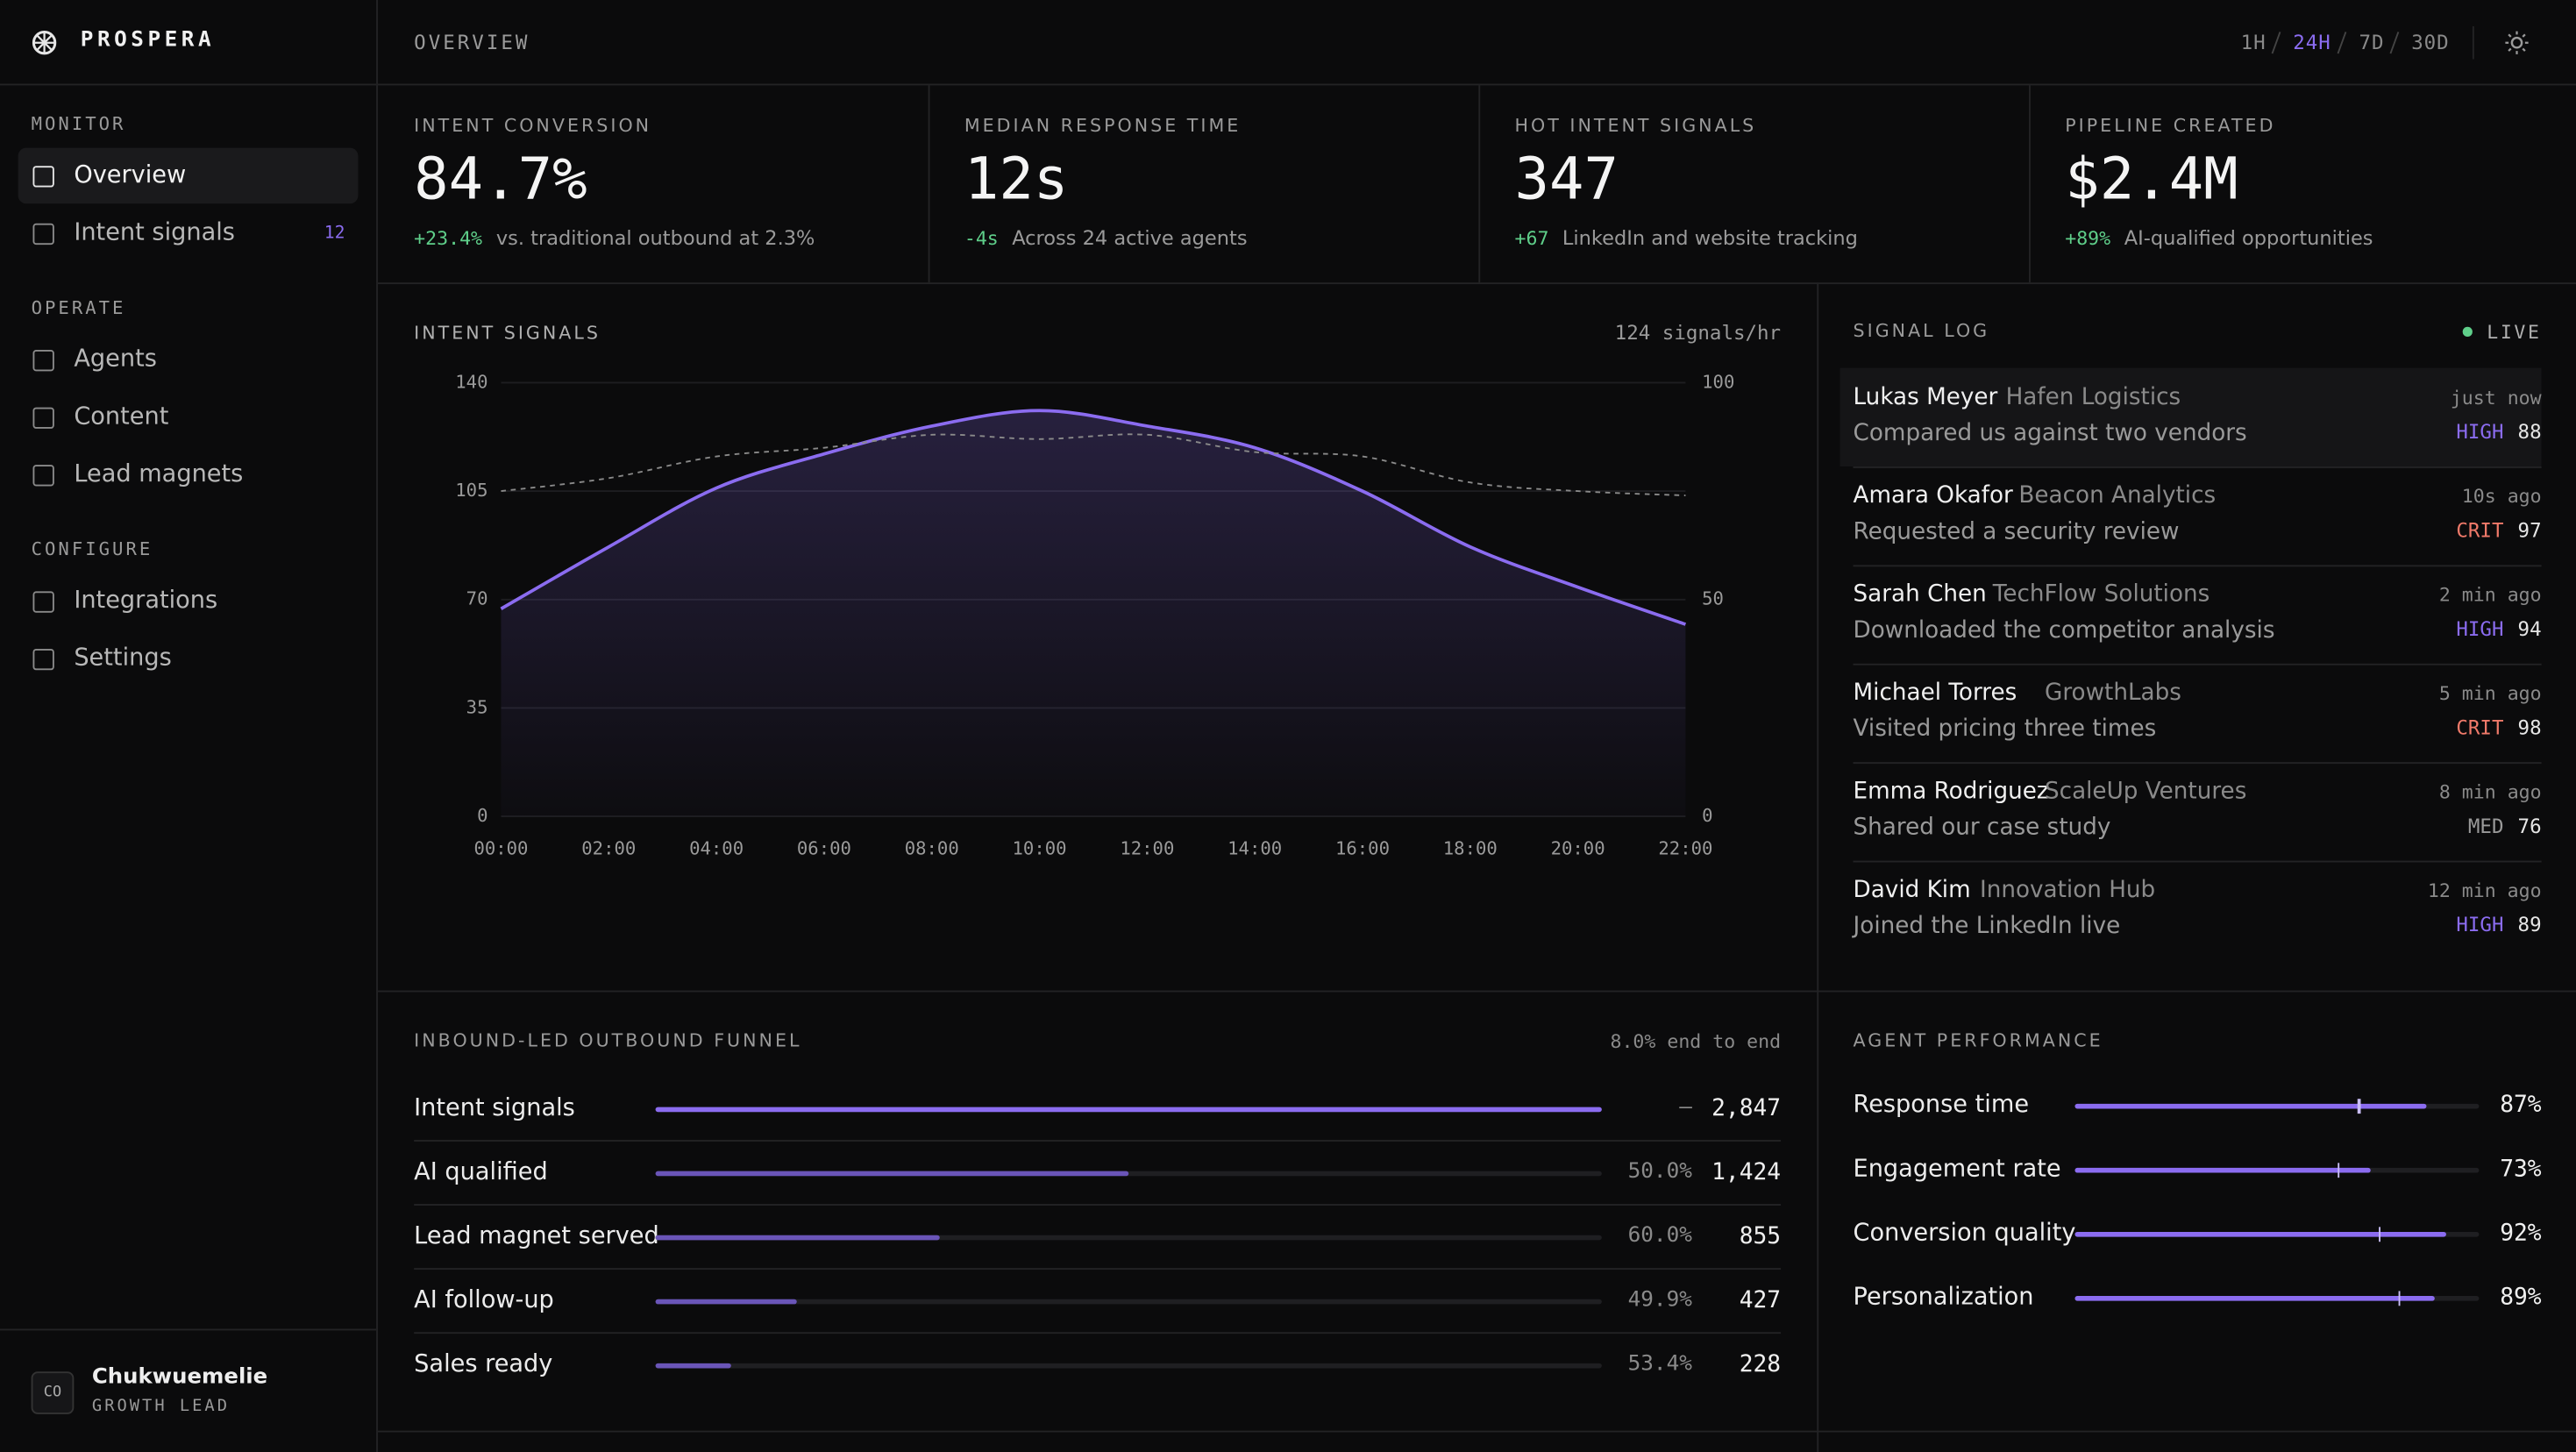  What do you see at coordinates (2529, 826) in the screenshot?
I see `entry-score: 76` at bounding box center [2529, 826].